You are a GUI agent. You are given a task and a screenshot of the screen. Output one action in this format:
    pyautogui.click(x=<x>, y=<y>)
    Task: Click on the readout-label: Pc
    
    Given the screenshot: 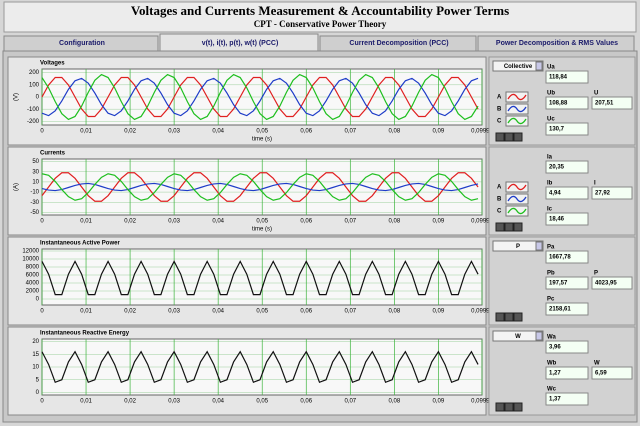 What is the action you would take?
    pyautogui.click(x=551, y=300)
    